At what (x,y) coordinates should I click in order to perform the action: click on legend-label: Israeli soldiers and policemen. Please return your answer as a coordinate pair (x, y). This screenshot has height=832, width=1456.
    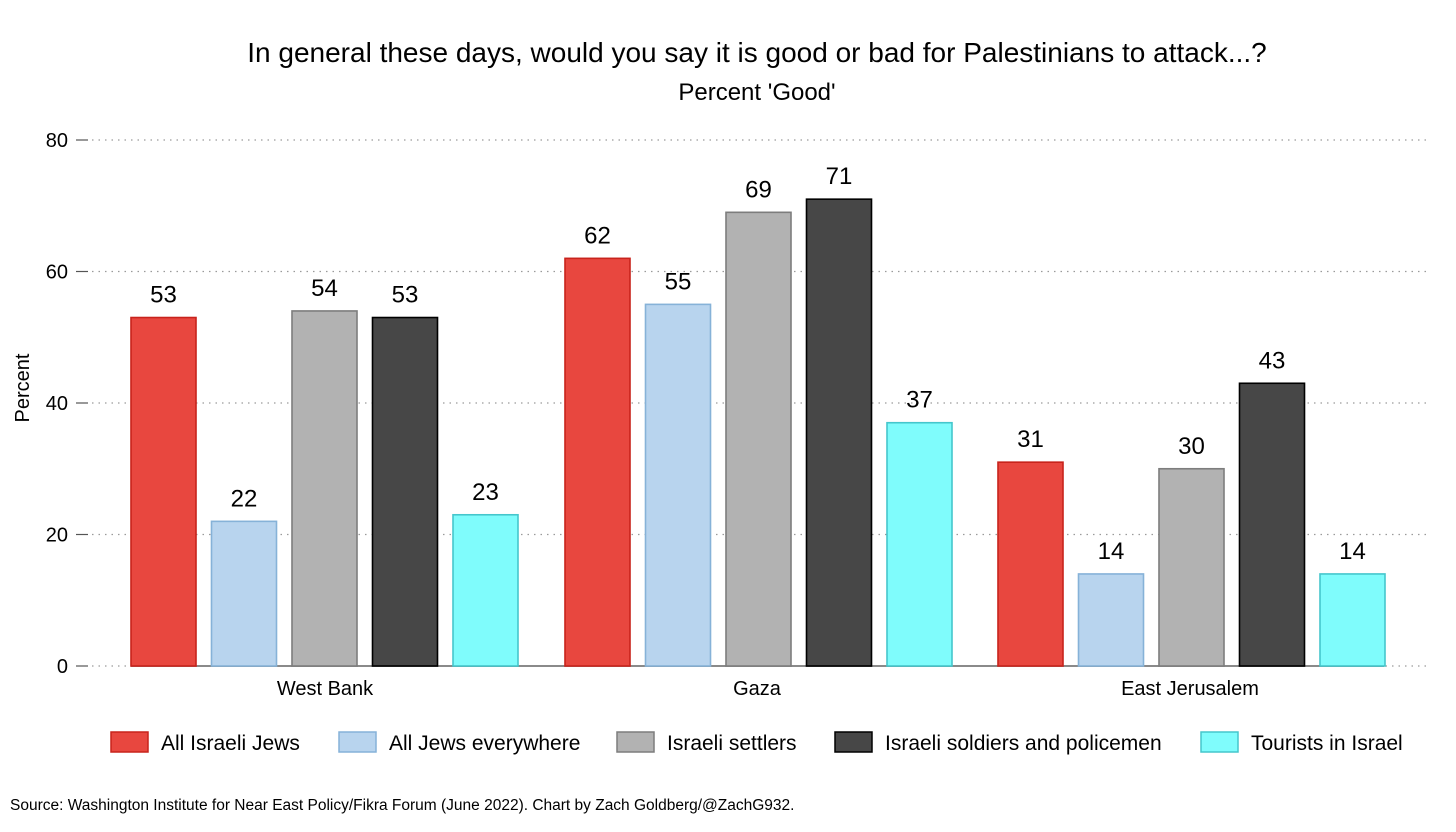
    Looking at the image, I should click on (1023, 743).